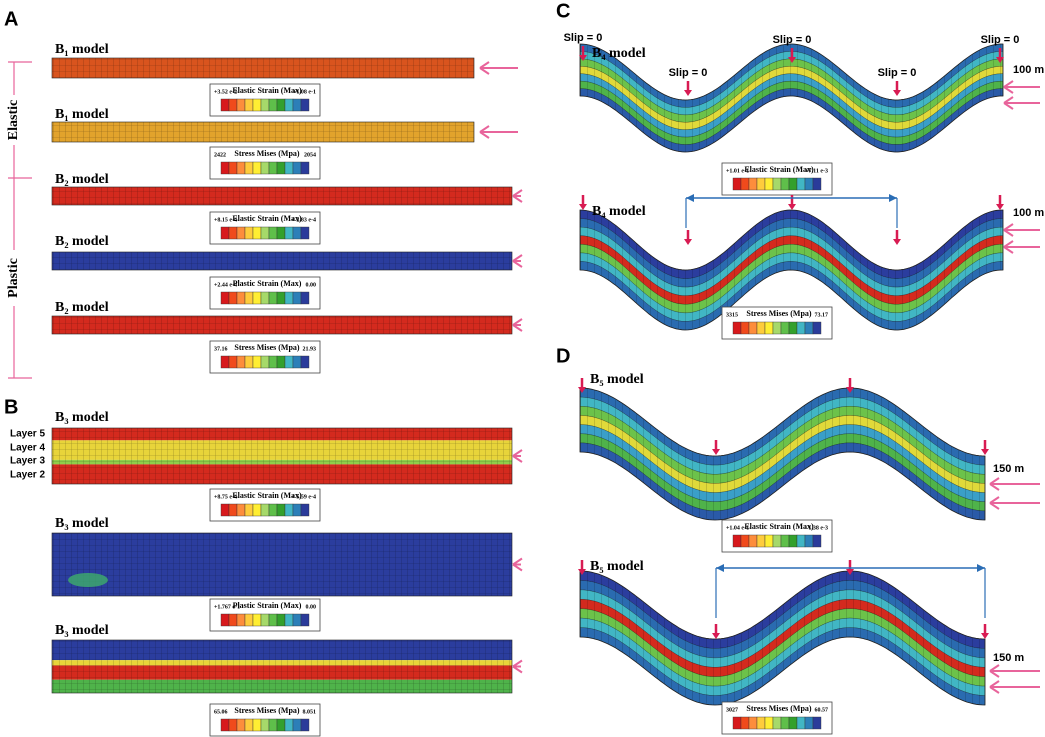  What do you see at coordinates (221, 712) in the screenshot?
I see `legend-min: 65.06` at bounding box center [221, 712].